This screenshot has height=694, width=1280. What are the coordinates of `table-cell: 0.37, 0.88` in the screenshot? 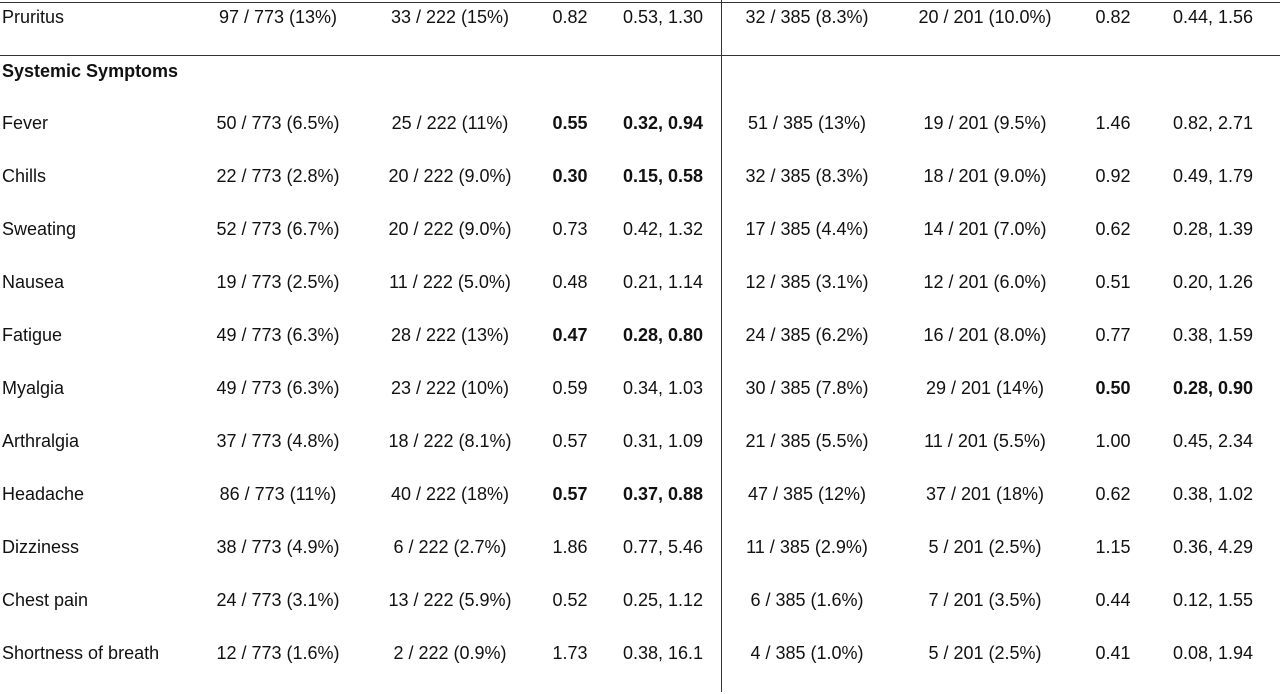 It's located at (663, 494).